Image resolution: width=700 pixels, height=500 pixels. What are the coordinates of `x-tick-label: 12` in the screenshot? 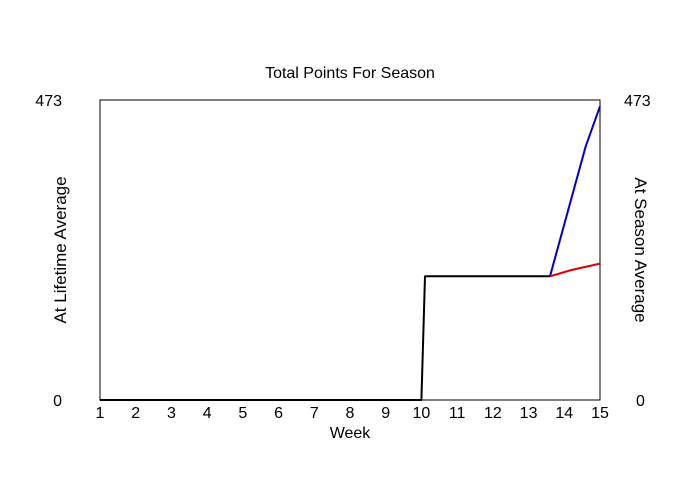 It's located at (493, 413).